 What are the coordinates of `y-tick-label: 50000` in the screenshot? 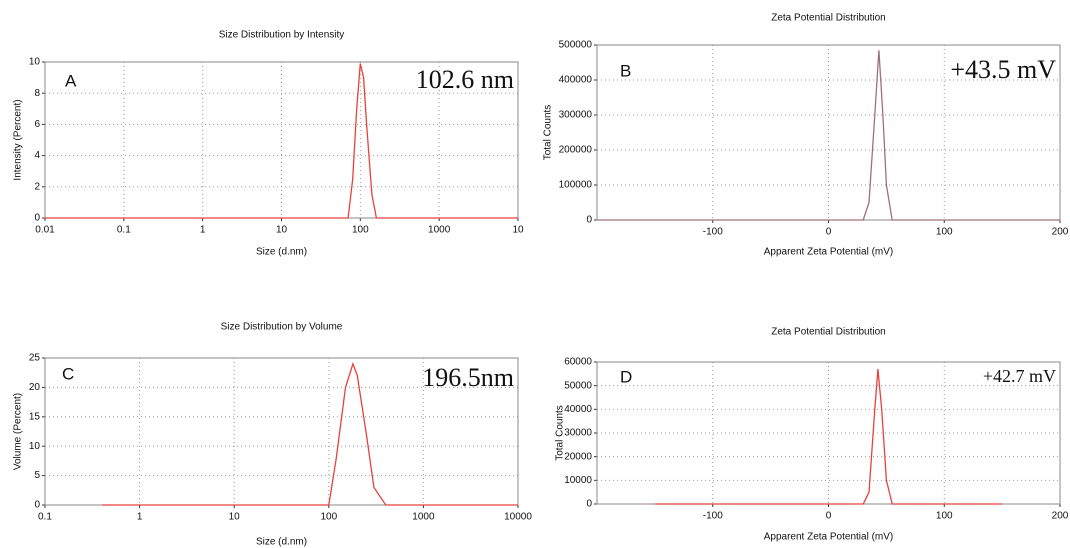 It's located at (578, 385).